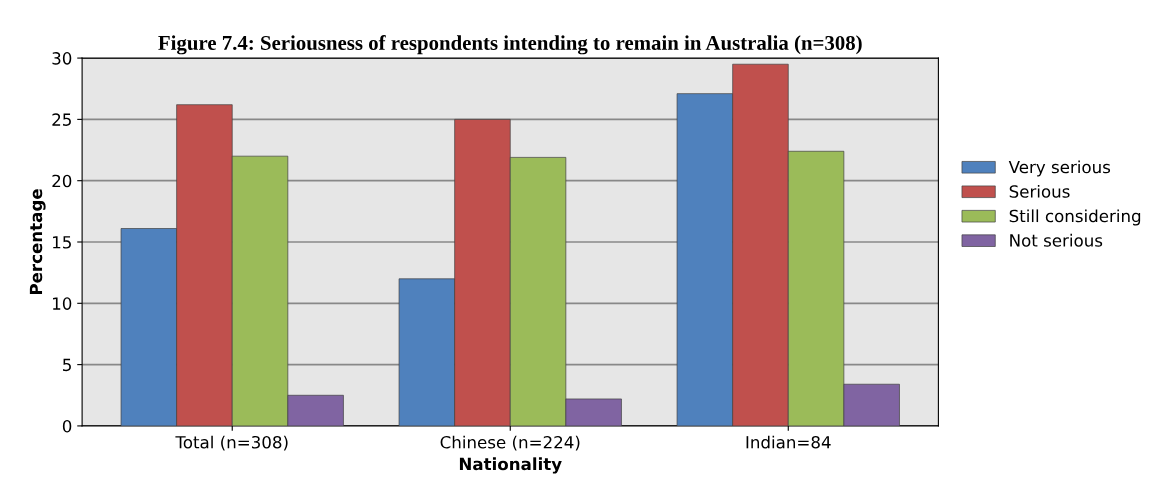  Describe the element at coordinates (231, 443) in the screenshot. I see `x-tick-label: Total (n=308)` at that location.